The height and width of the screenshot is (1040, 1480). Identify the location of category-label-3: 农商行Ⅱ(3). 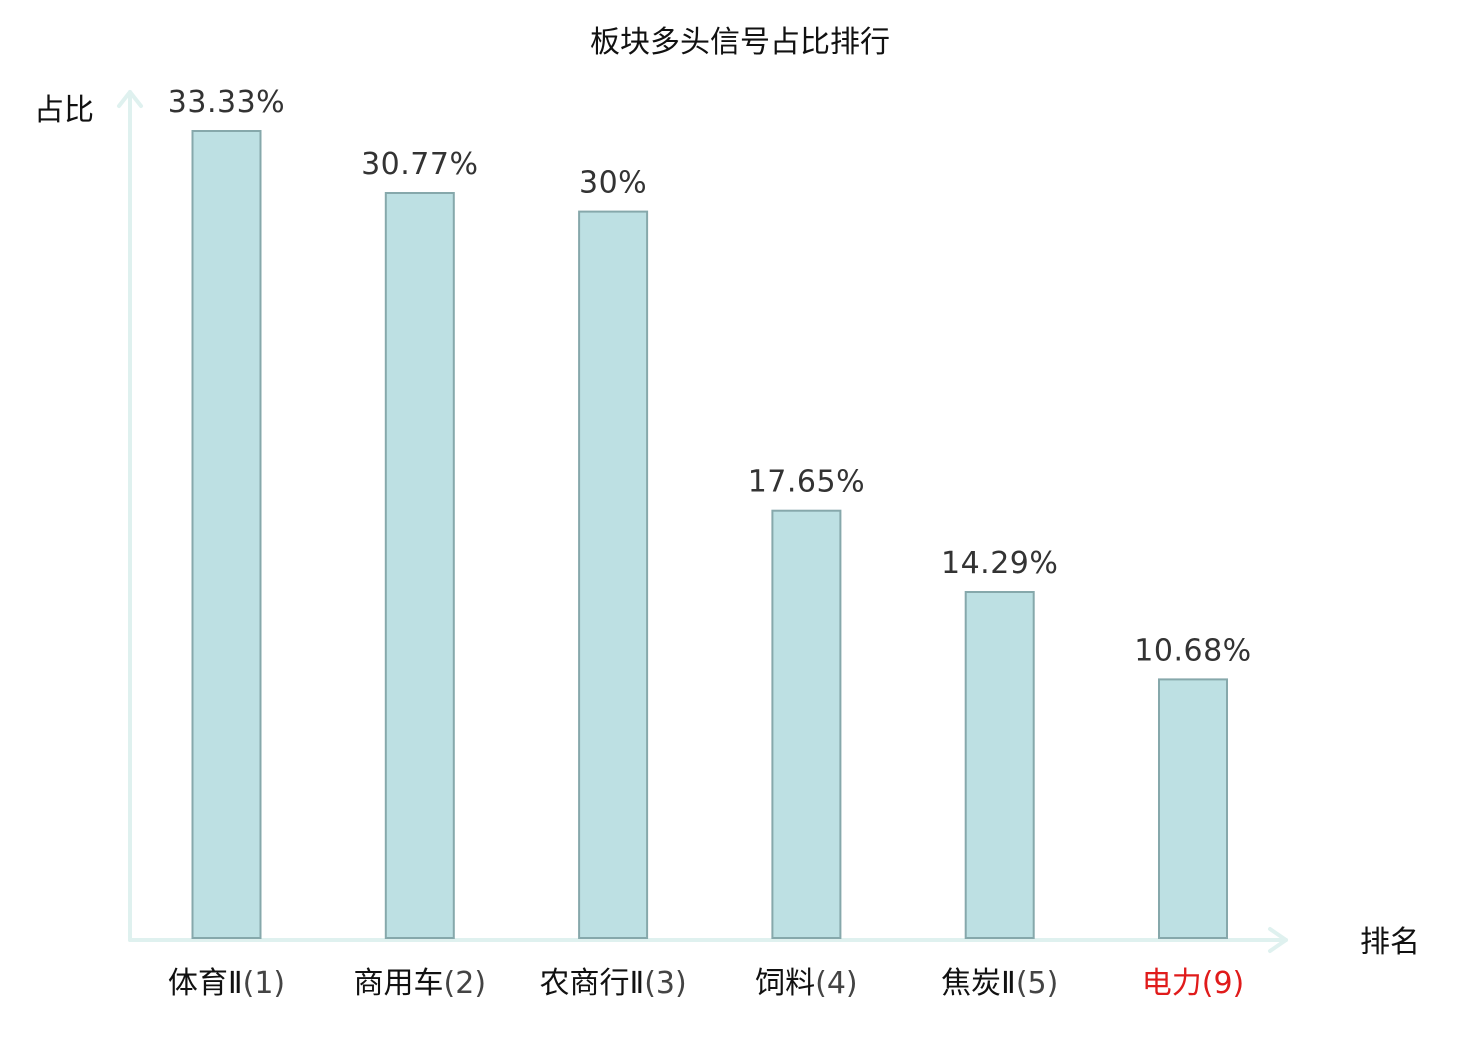
(612, 983).